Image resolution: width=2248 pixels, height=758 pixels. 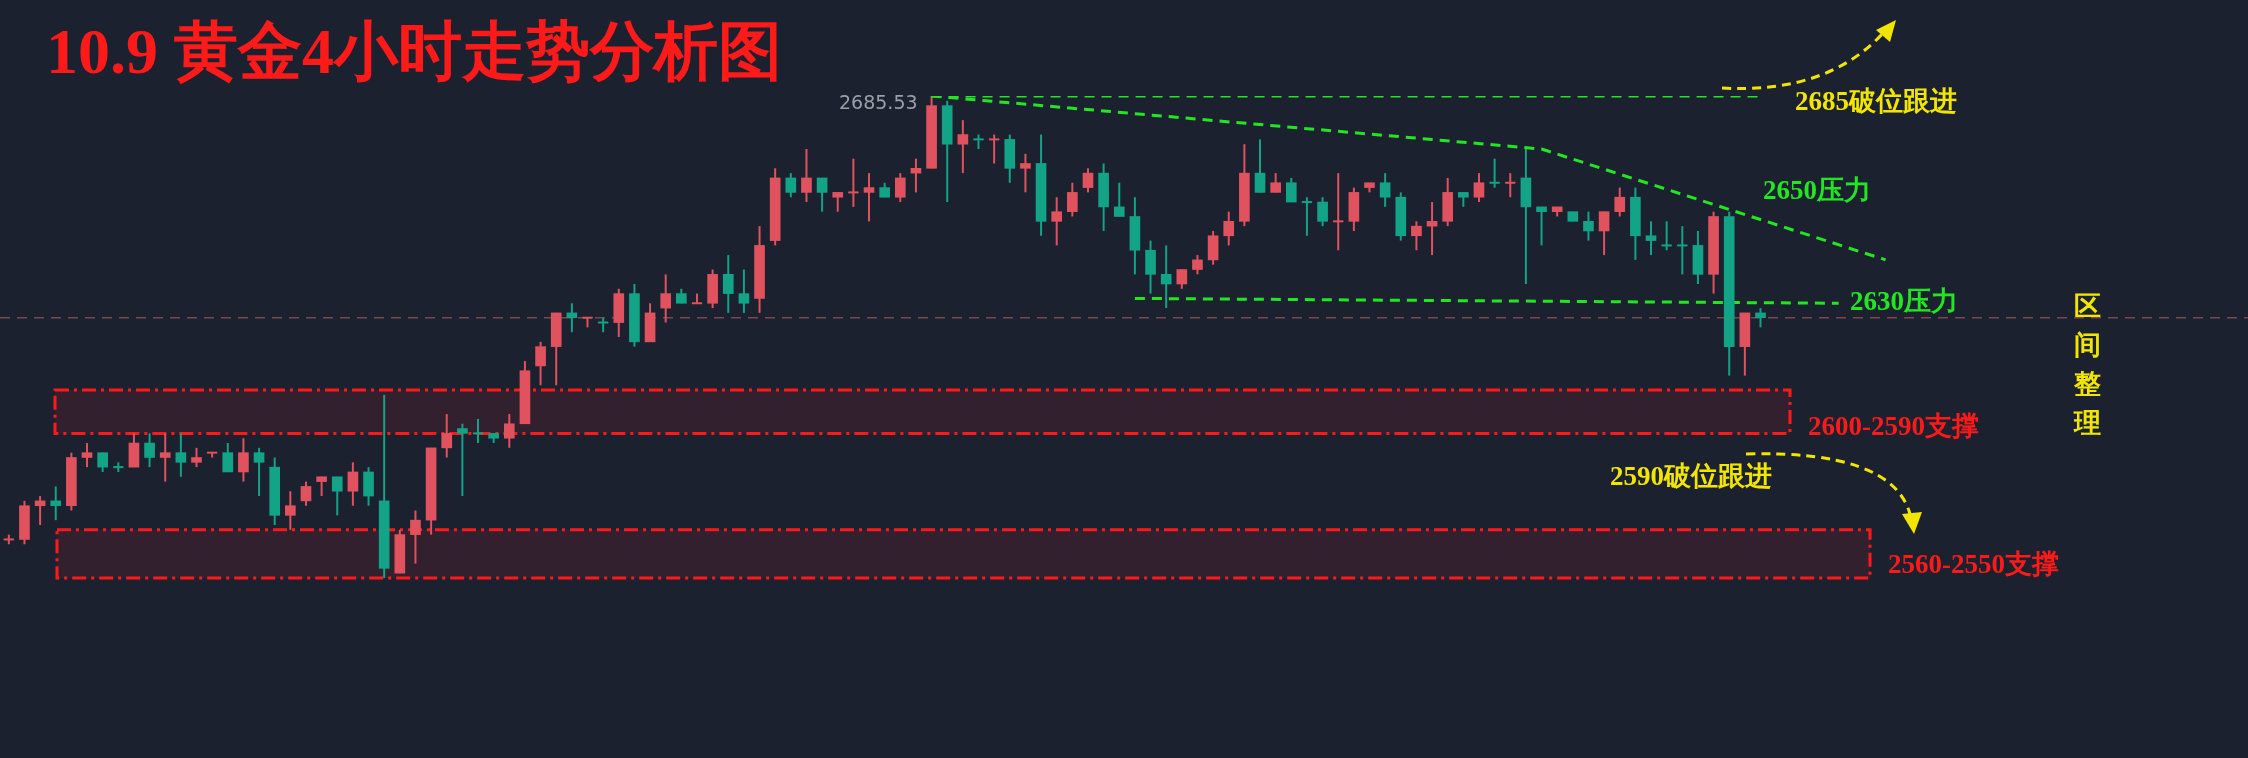 What do you see at coordinates (1876, 100) in the screenshot?
I see `annotation: 2685破位跟进` at bounding box center [1876, 100].